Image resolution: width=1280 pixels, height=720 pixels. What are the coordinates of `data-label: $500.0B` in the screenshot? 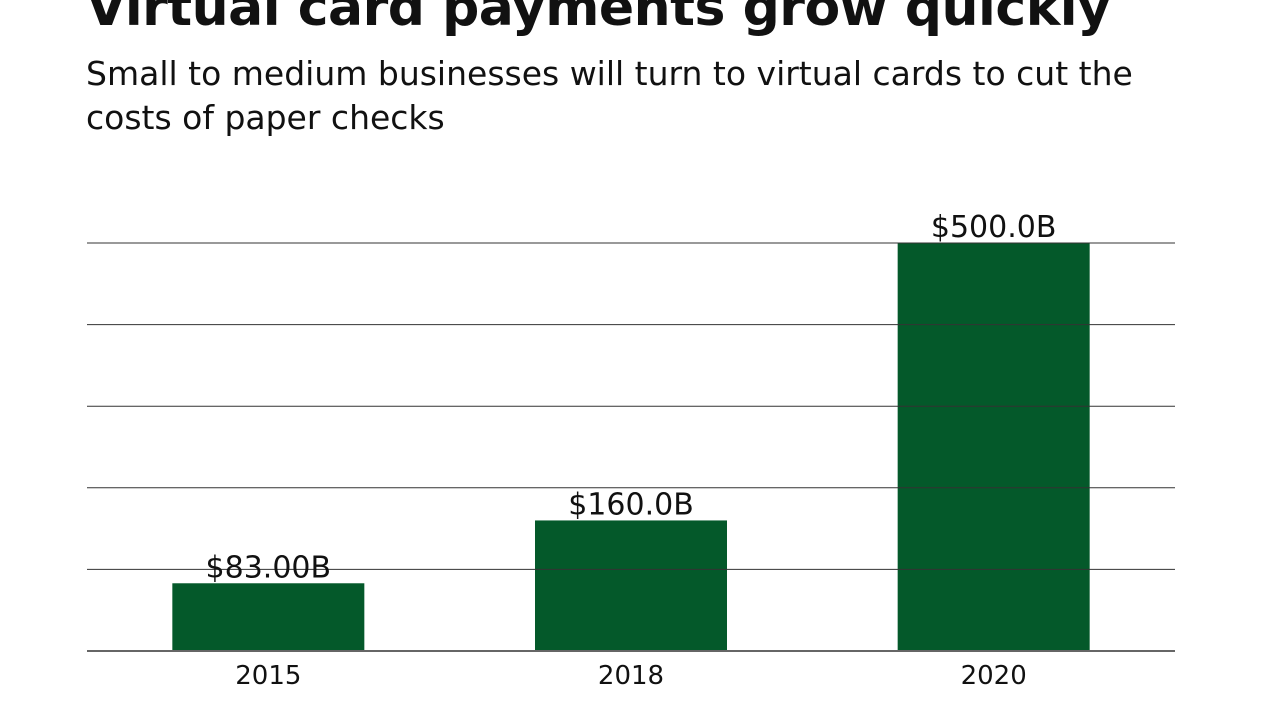 It's located at (994, 227).